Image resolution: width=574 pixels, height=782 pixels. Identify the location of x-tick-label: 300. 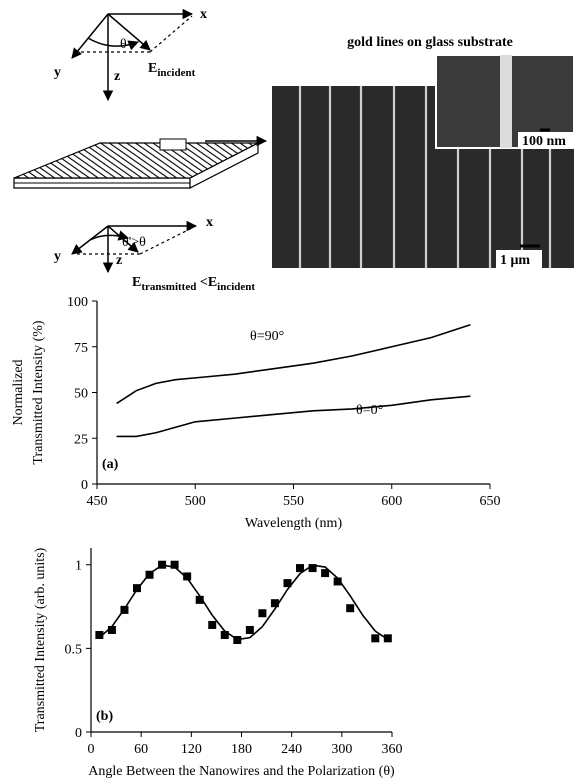
(341, 749).